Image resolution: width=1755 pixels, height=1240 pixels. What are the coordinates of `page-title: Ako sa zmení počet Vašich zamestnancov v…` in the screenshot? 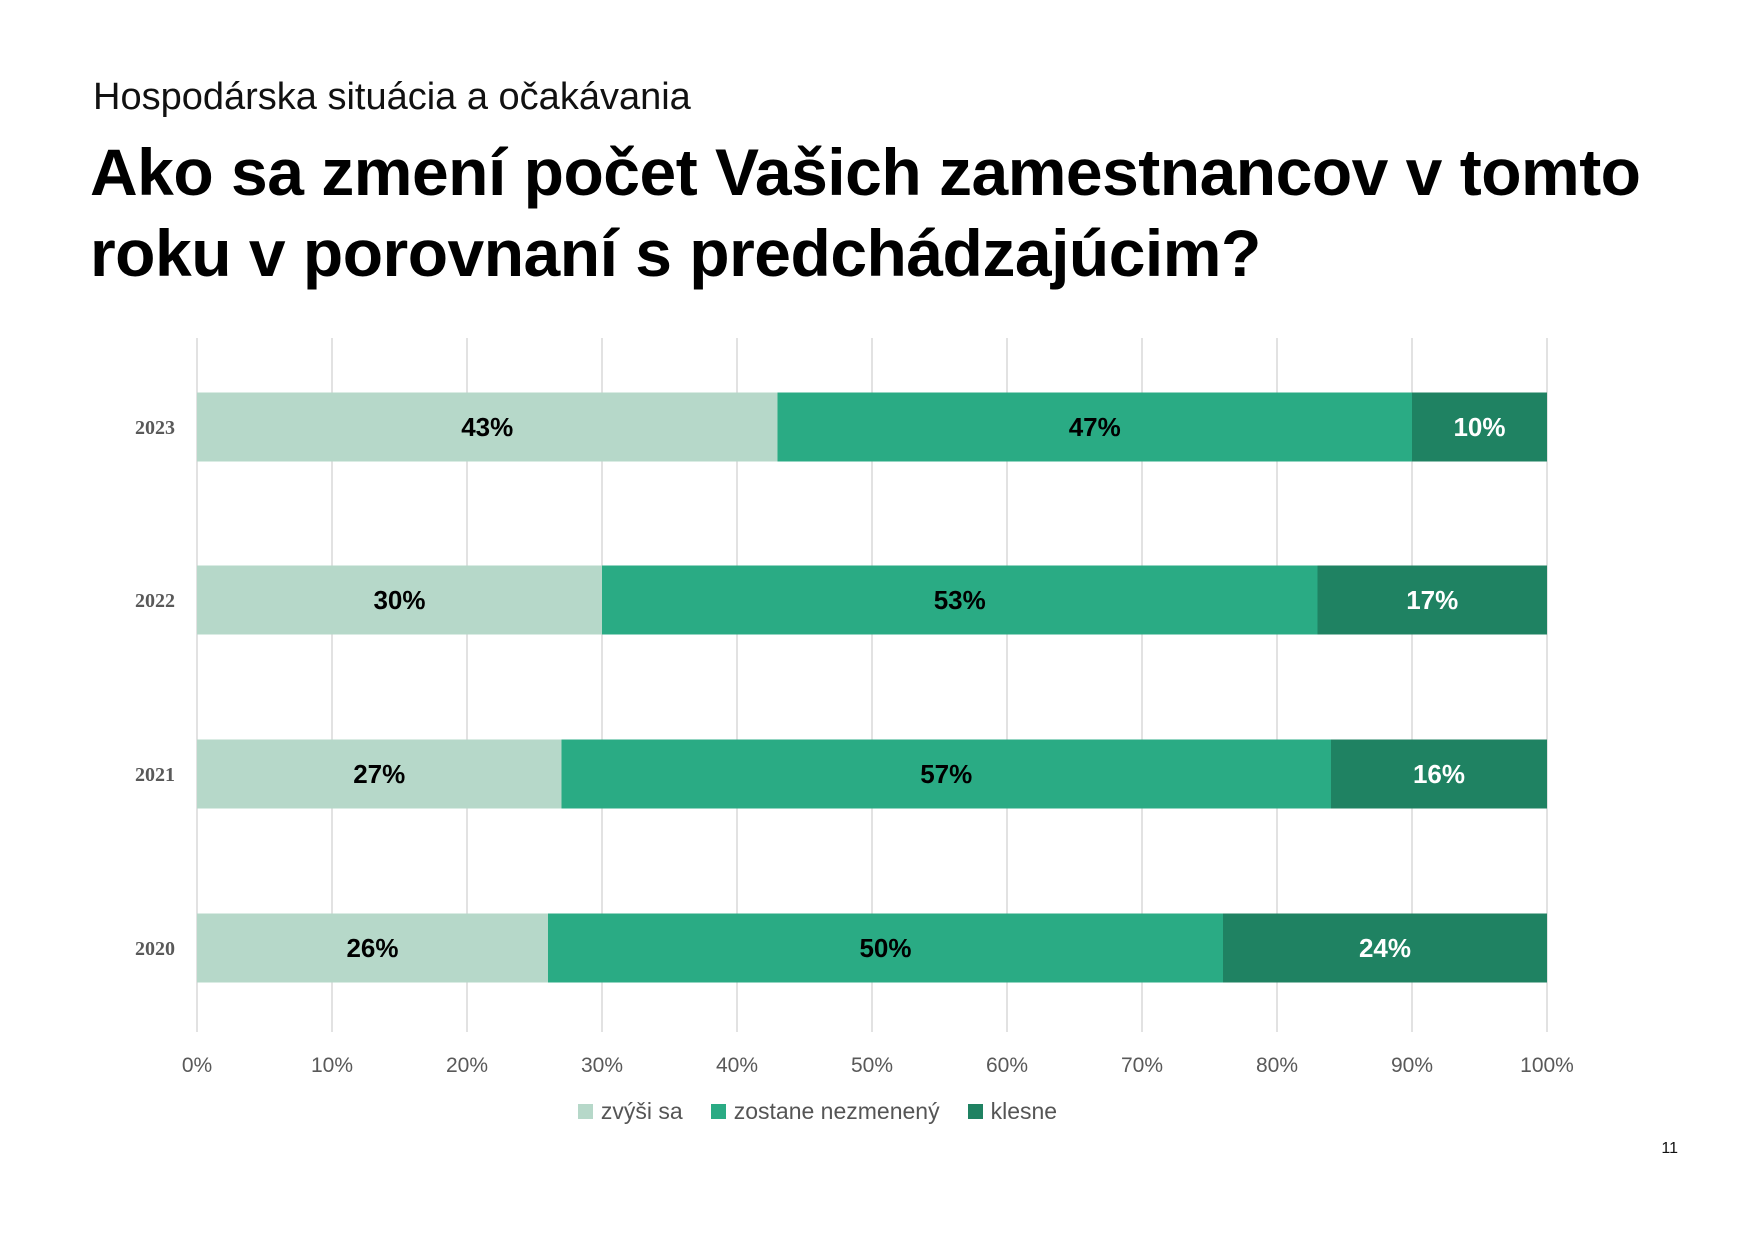 It's located at (865, 212).